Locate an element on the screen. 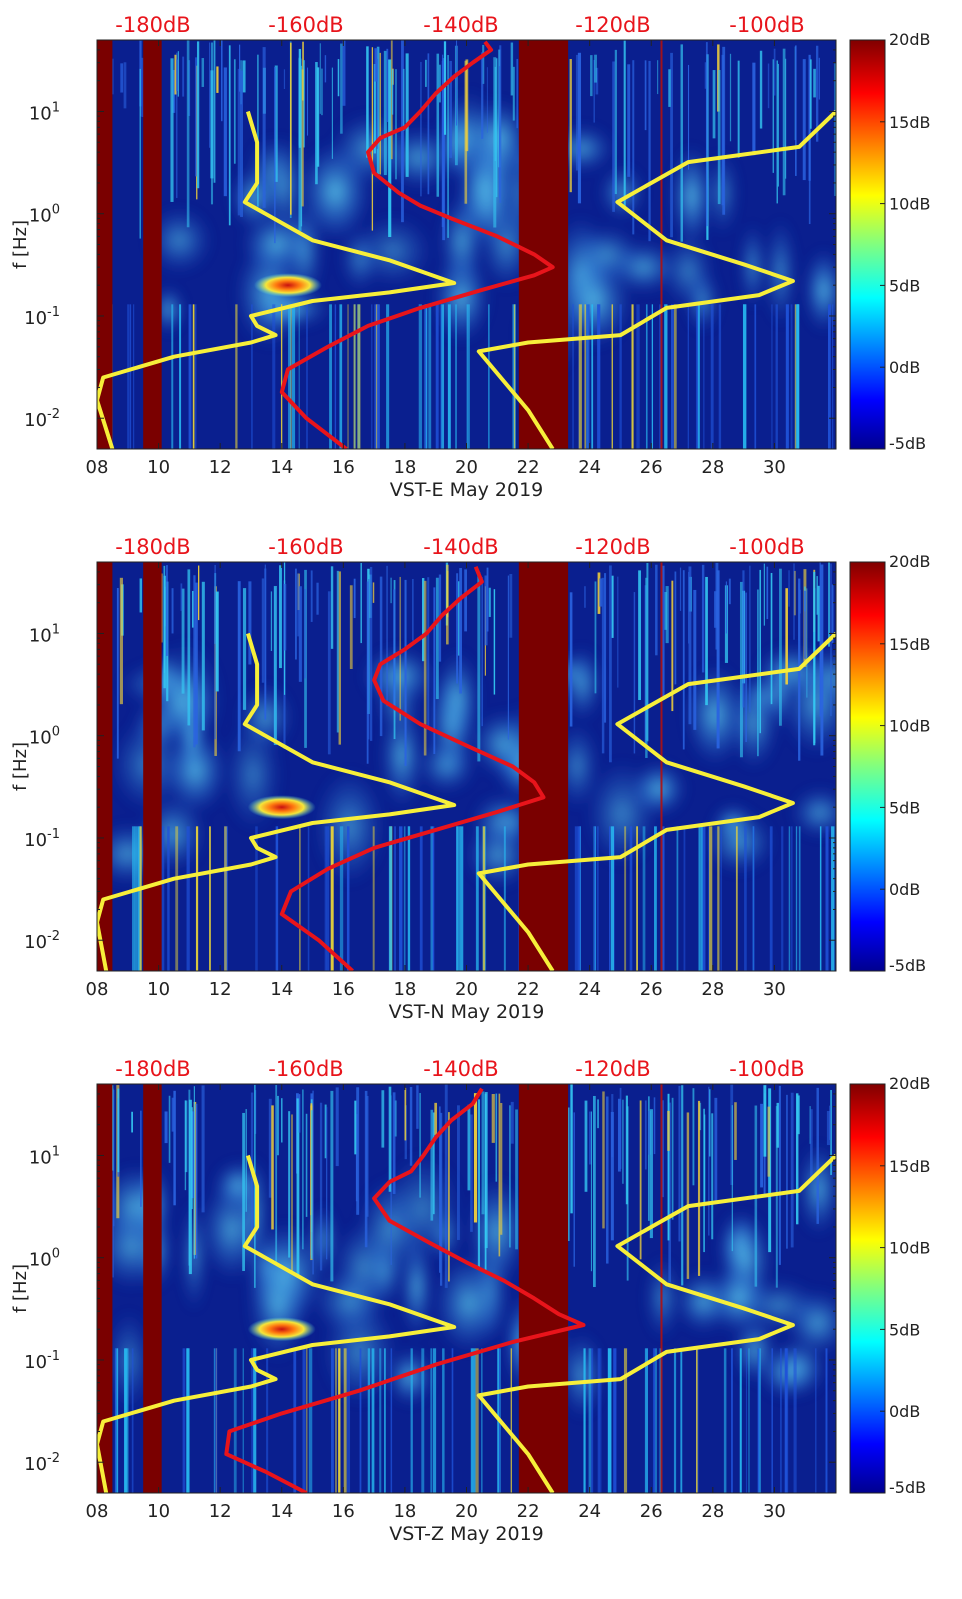 This screenshot has height=1599, width=962. top-axis-label: -140dB is located at coordinates (460, 1069).